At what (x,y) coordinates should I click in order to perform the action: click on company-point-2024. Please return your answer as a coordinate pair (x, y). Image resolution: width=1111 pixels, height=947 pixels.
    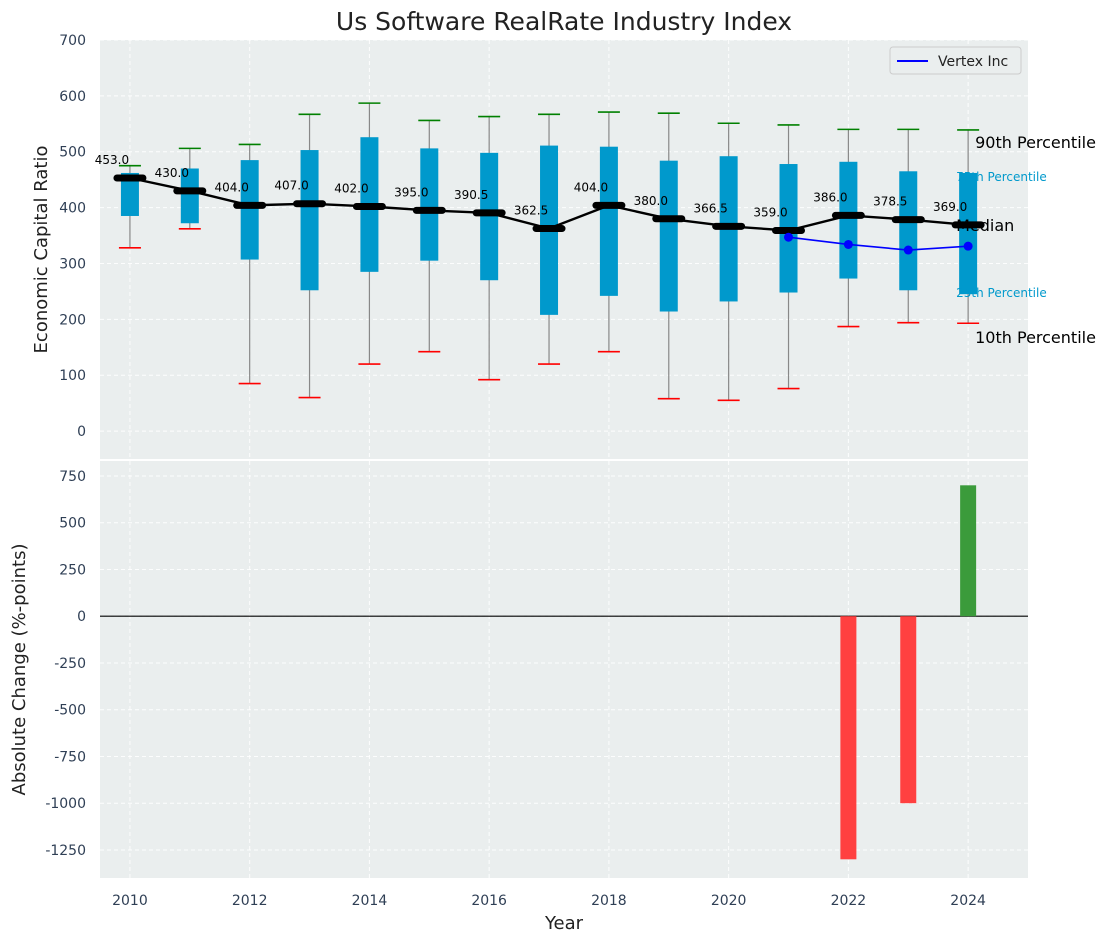
    Looking at the image, I should click on (968, 246).